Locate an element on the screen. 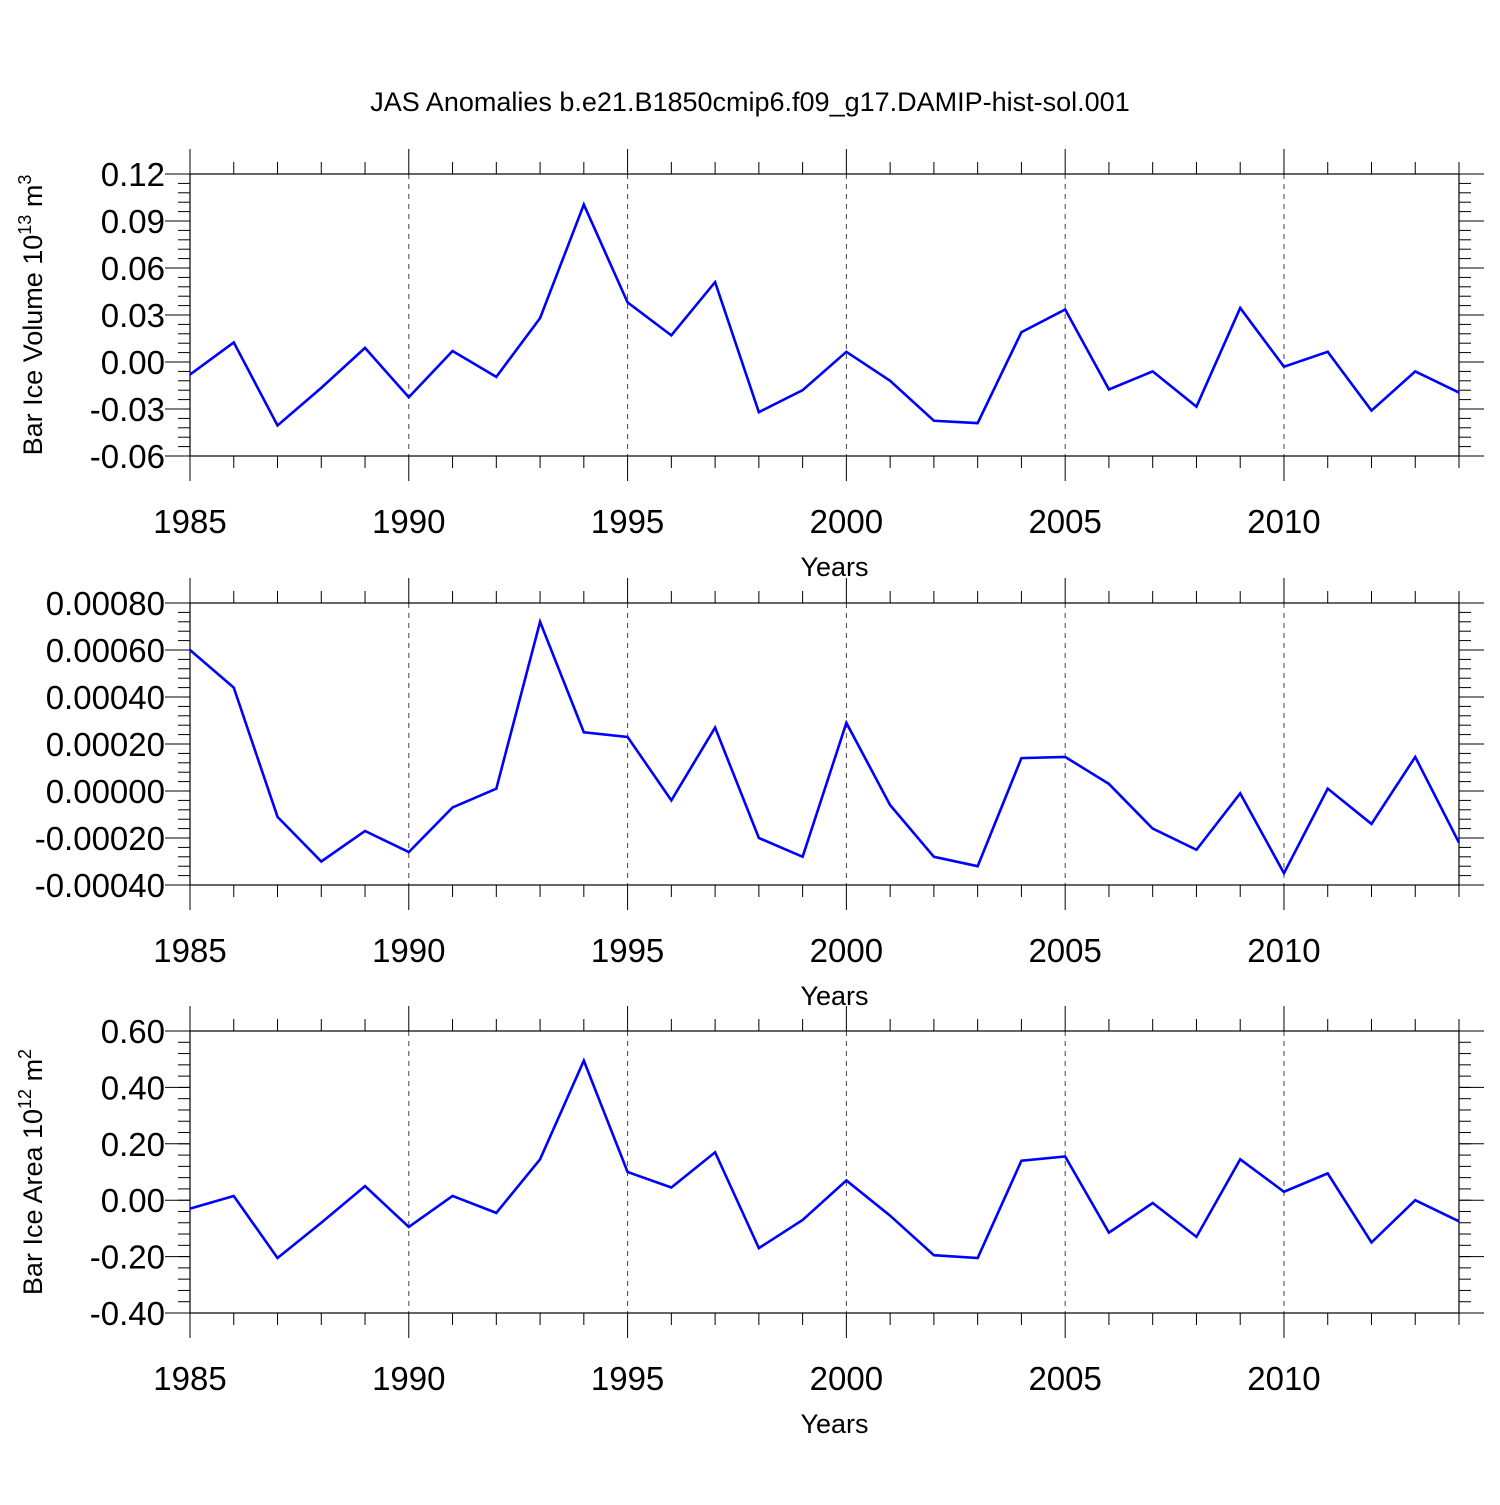 The width and height of the screenshot is (1500, 1505). y-tick-label: -0.00020 is located at coordinates (100, 838).